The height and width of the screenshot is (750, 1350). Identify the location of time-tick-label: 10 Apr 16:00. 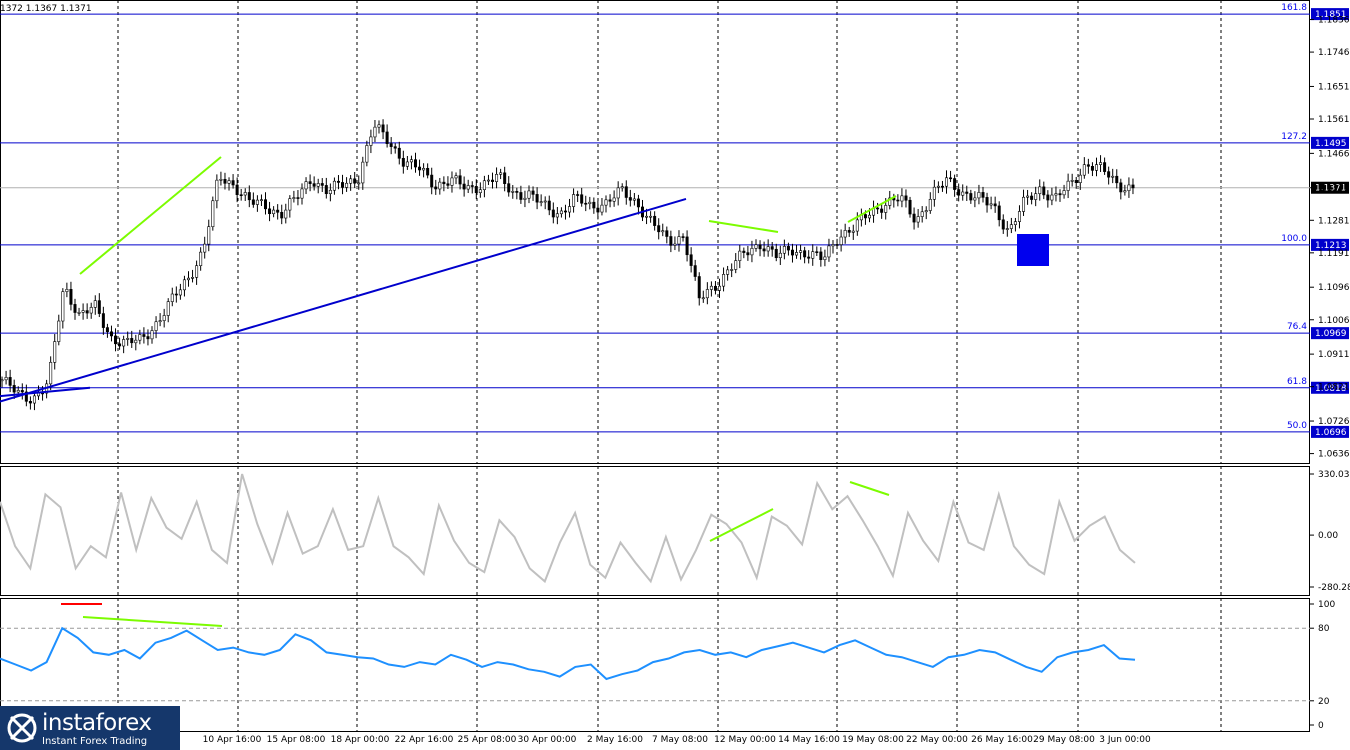
(232, 740).